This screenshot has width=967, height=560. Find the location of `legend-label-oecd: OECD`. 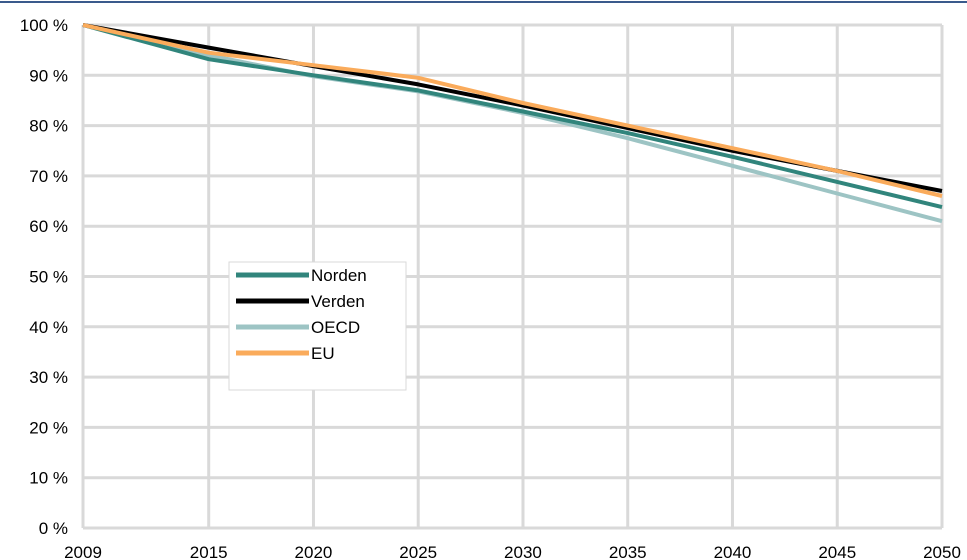

legend-label-oecd: OECD is located at coordinates (335, 327).